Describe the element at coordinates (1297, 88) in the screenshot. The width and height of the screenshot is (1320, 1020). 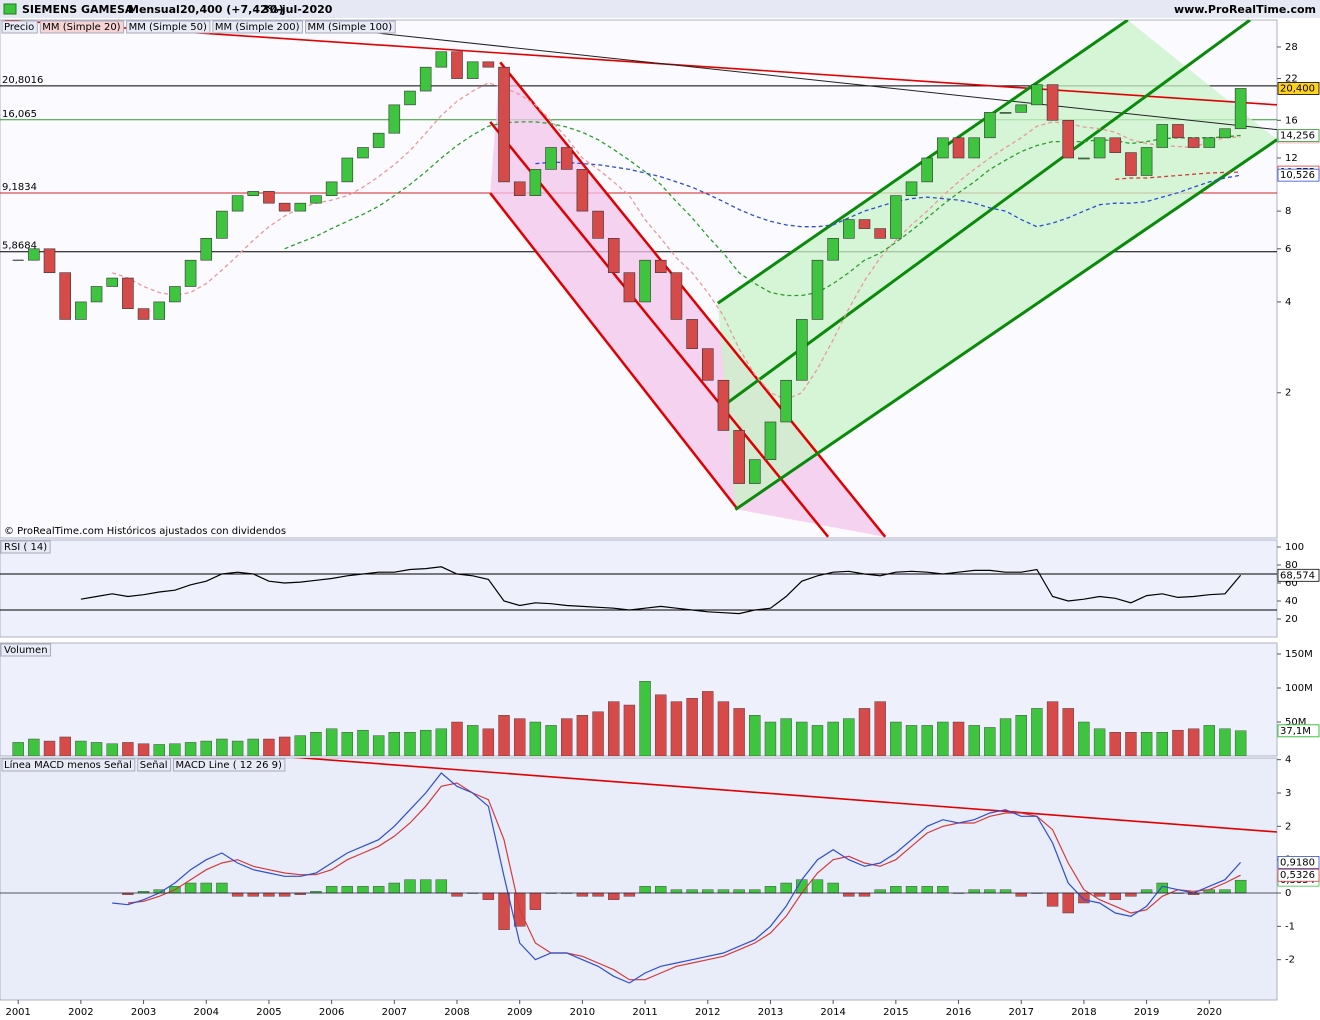
I see `last-value-label: 20,400` at that location.